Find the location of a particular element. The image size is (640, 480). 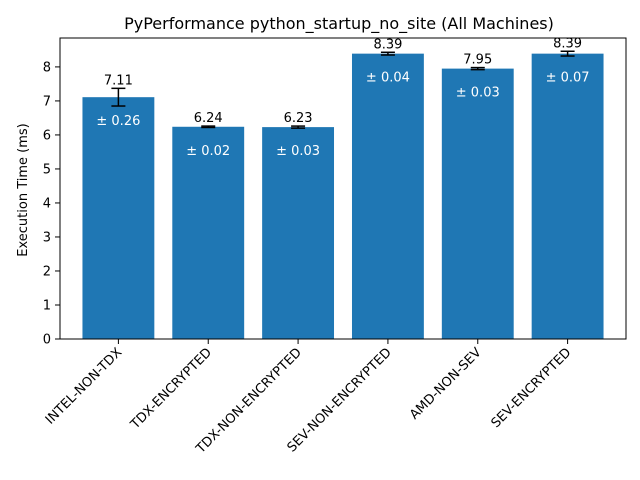

y-tick-label: 7 is located at coordinates (47, 101).